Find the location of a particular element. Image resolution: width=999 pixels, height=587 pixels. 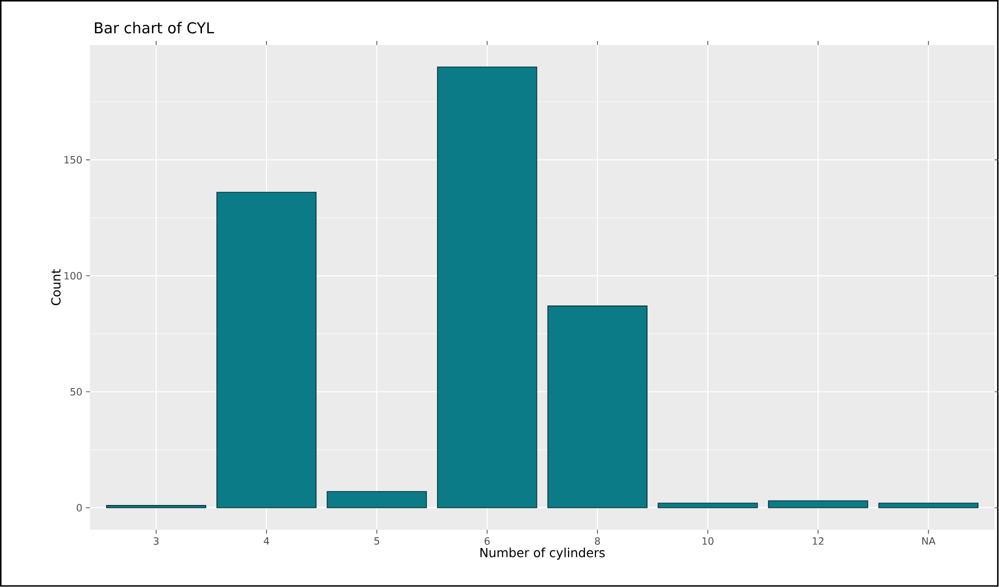

x-tick-label: 12 is located at coordinates (818, 541).